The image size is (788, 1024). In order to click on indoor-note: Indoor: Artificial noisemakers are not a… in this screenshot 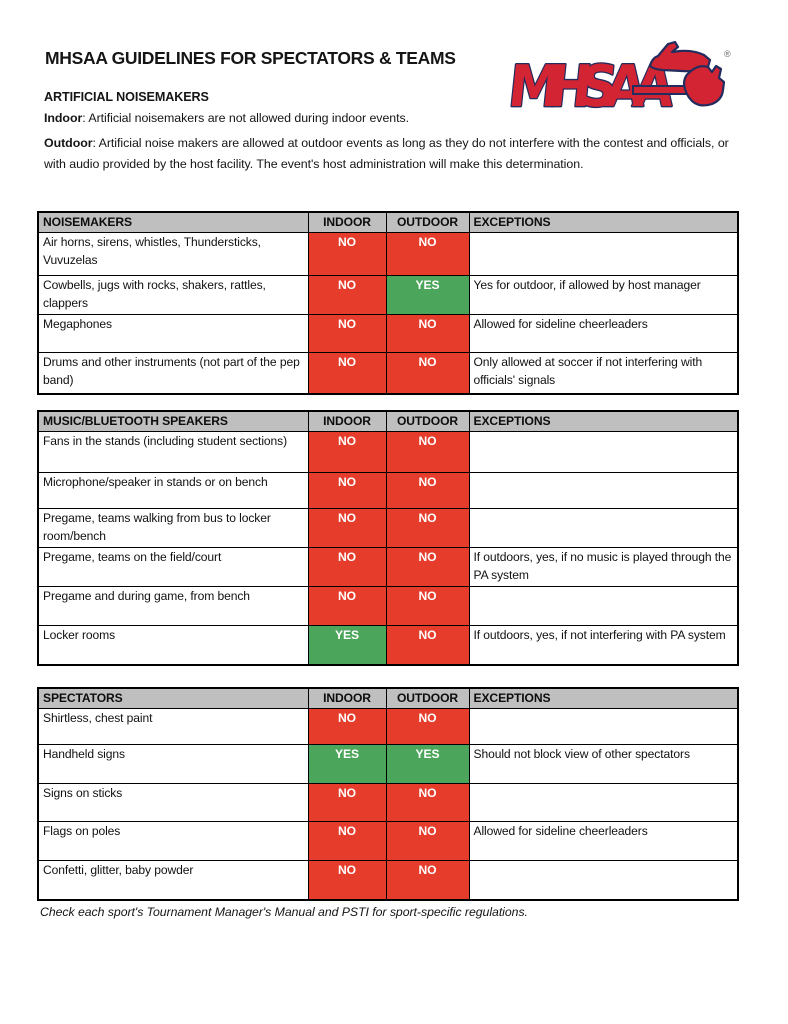, I will do `click(394, 118)`.